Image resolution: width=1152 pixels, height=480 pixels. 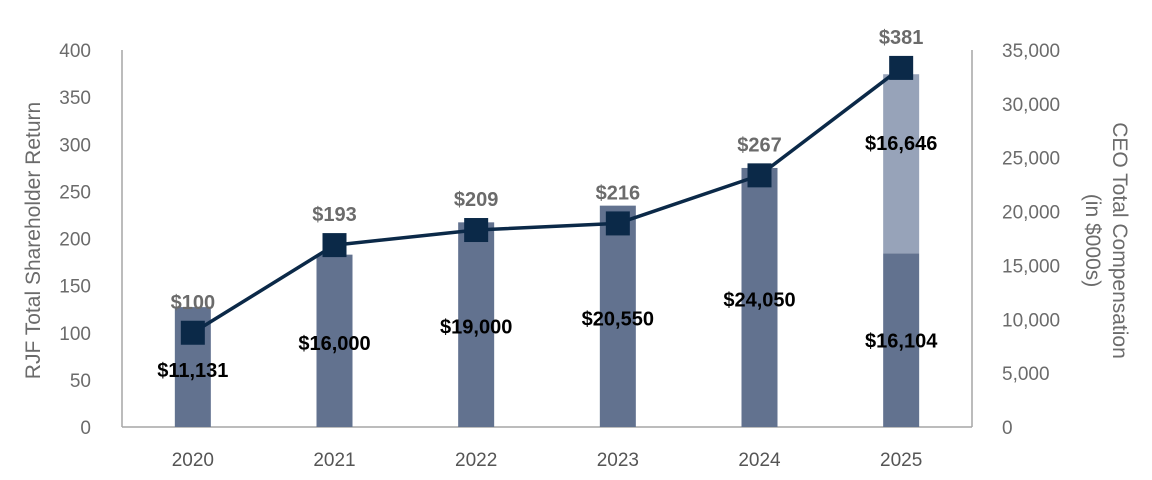 What do you see at coordinates (75, 51) in the screenshot?
I see `left-tick-label: 400` at bounding box center [75, 51].